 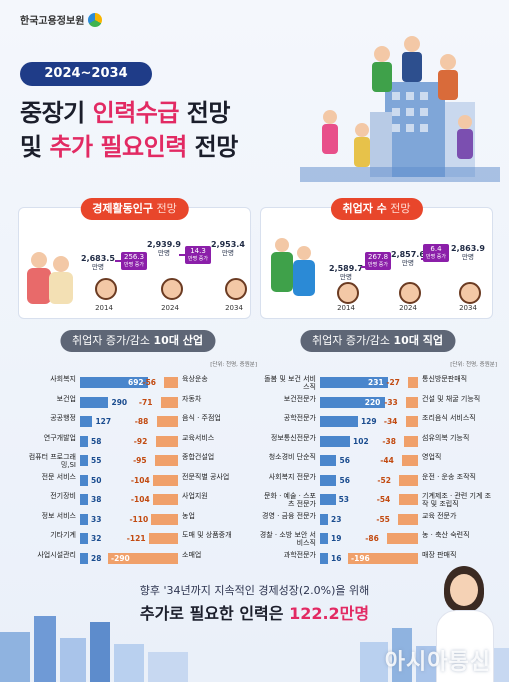 I want to click on decrease-label: 교육서비스, so click(x=198, y=437).